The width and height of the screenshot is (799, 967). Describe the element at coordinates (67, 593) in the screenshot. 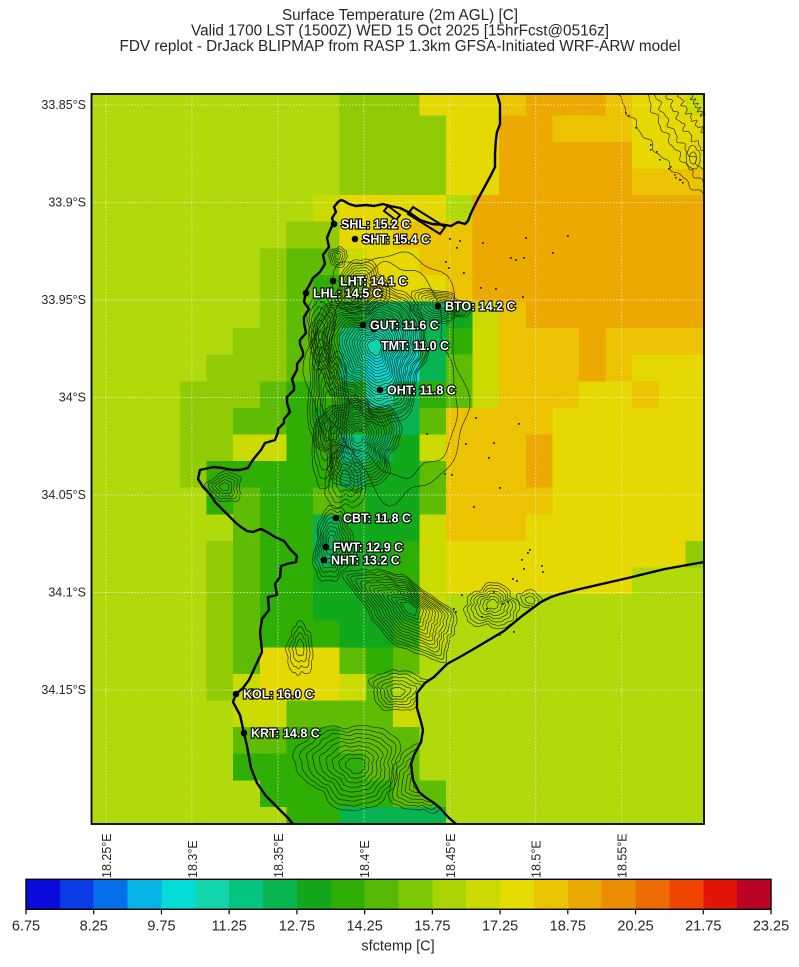

I see `svg-text: 34.1°S` at that location.